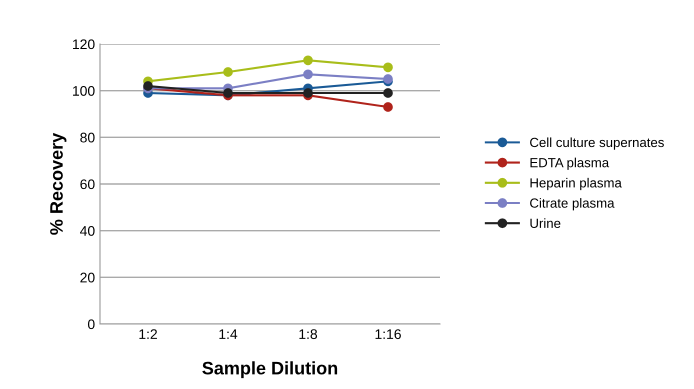  What do you see at coordinates (545, 223) in the screenshot?
I see `legend-label: Urine` at bounding box center [545, 223].